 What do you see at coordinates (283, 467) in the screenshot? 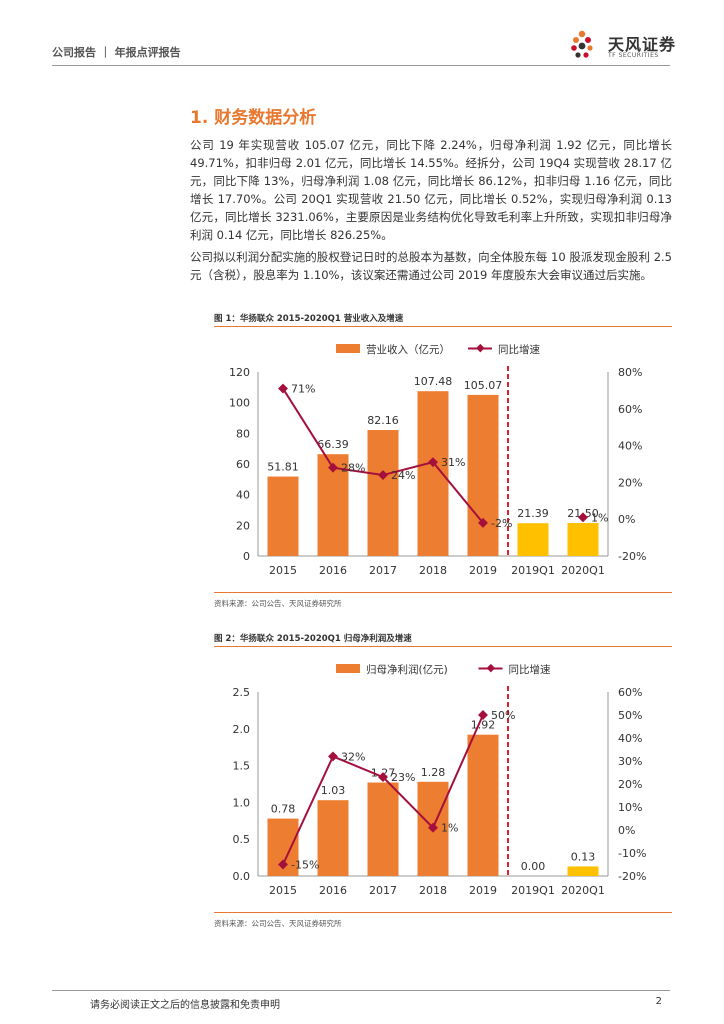
I see `bar-value-label: 51.81` at bounding box center [283, 467].